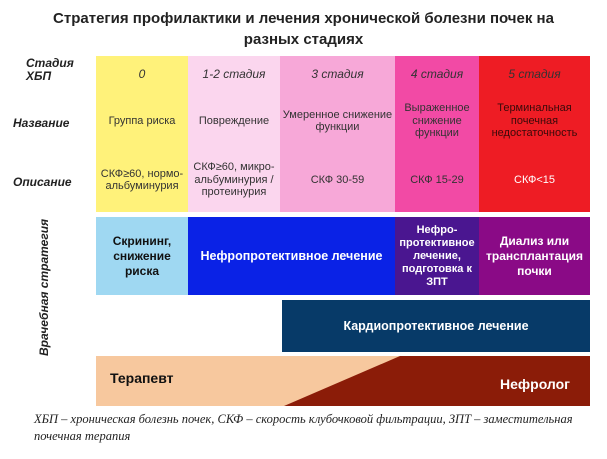 The width and height of the screenshot is (607, 459). What do you see at coordinates (234, 120) in the screenshot?
I see `stage-name: Повреждение` at bounding box center [234, 120].